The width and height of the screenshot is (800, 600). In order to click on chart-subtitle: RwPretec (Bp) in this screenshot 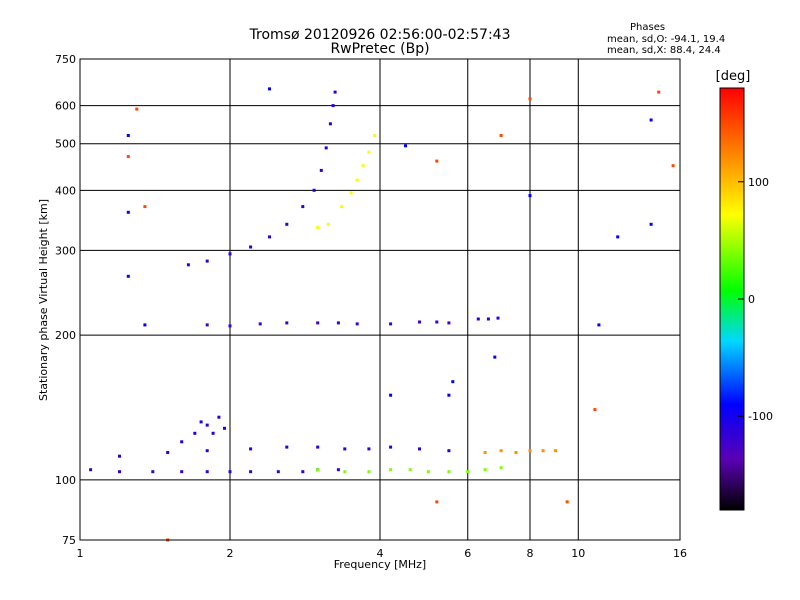, I will do `click(380, 49)`.